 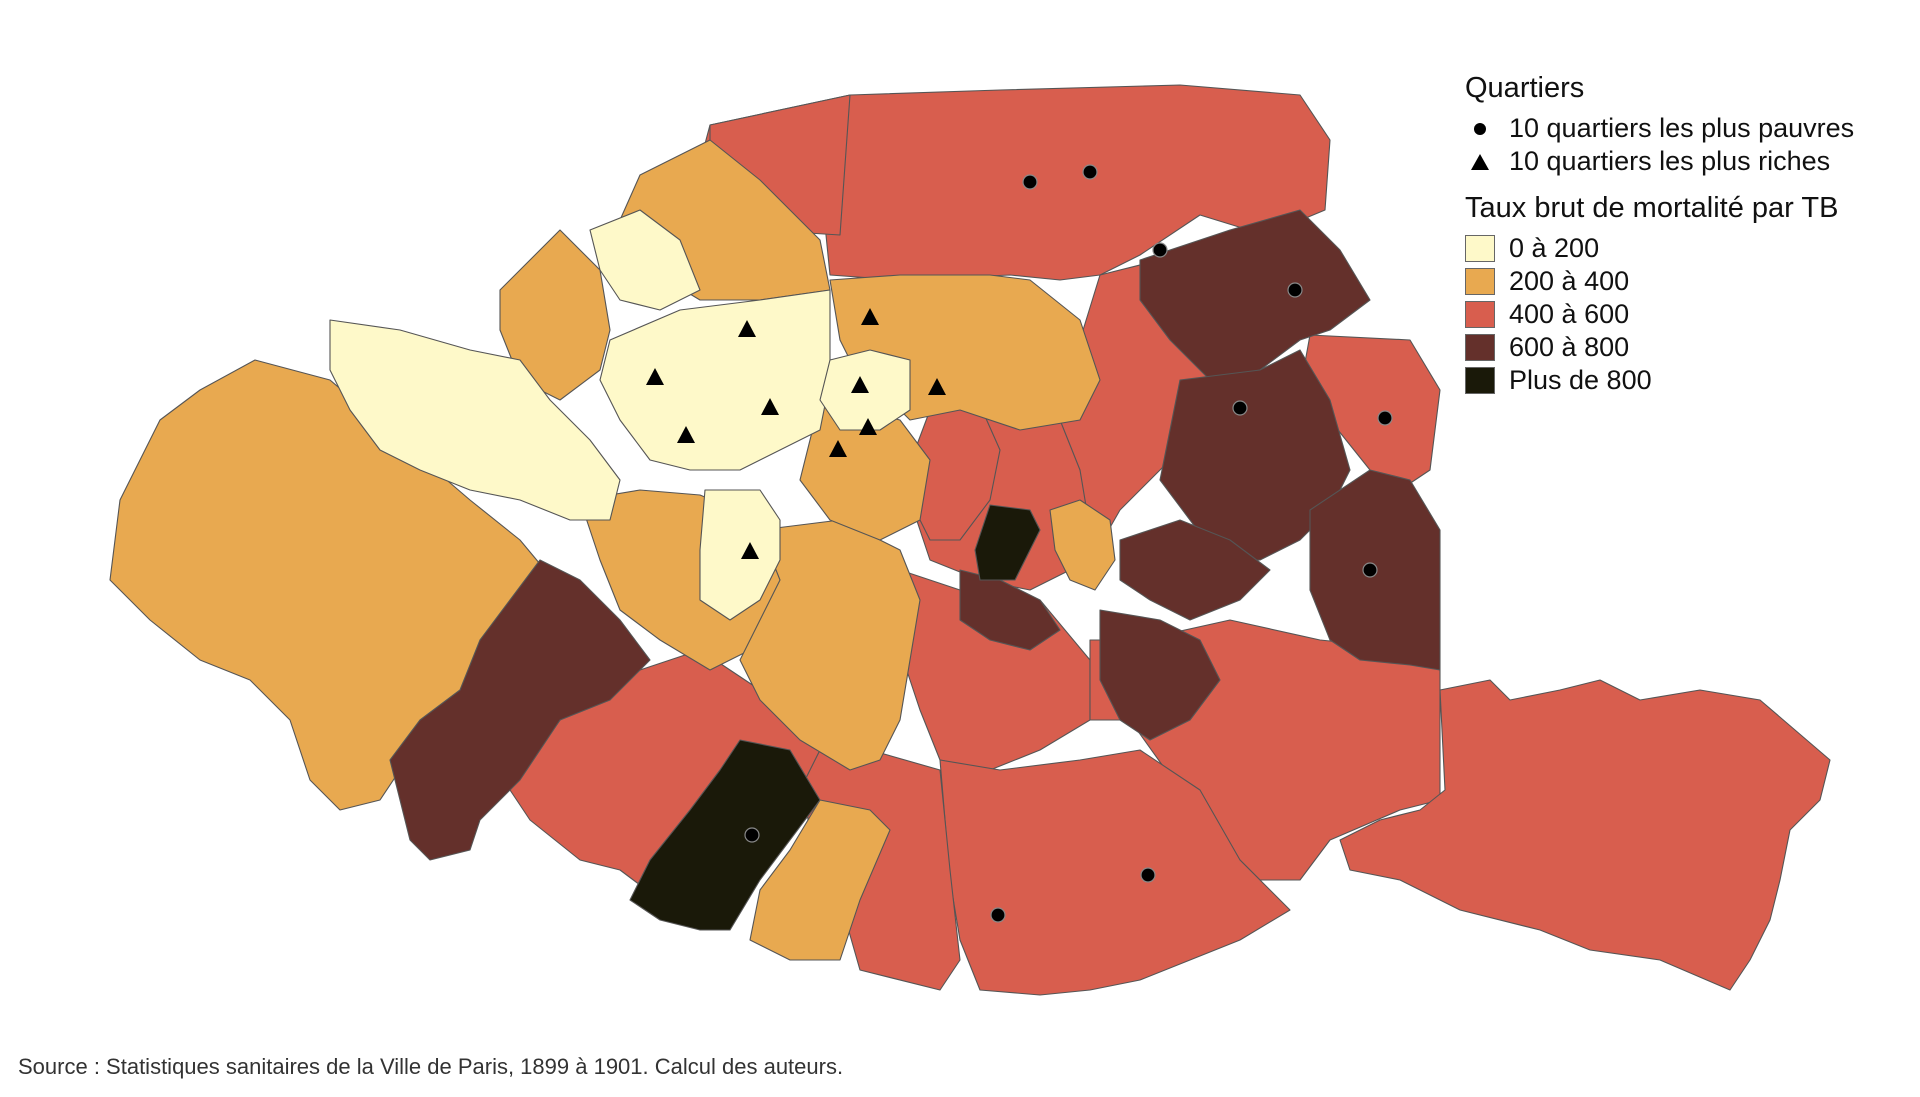 I want to click on legend-class-4-label: Plus de 800, so click(x=1580, y=380).